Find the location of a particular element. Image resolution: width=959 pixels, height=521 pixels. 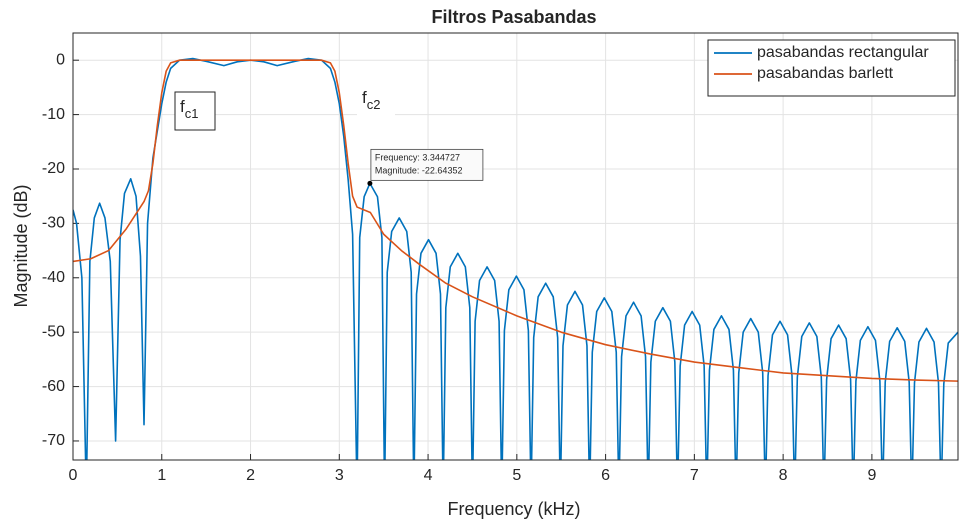

datatip-text: Frequency: 3.344727 is located at coordinates (417, 158).